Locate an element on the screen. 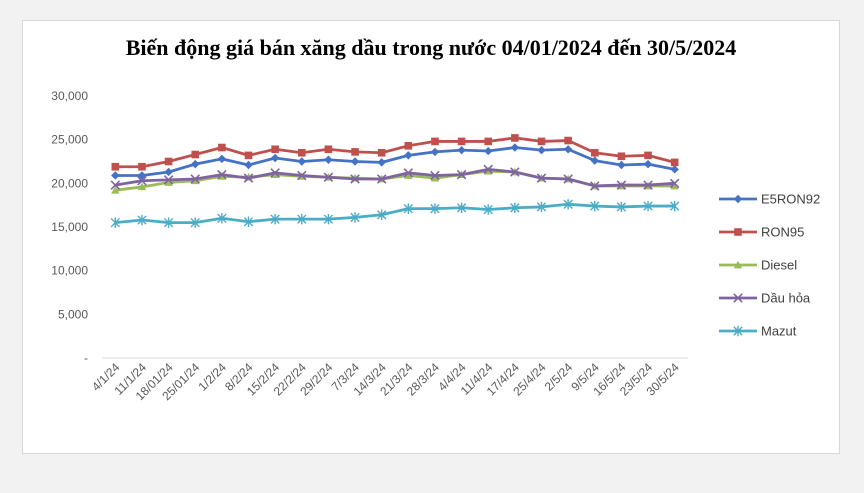 The height and width of the screenshot is (493, 864). legend-entry: RON95 is located at coordinates (782, 232).